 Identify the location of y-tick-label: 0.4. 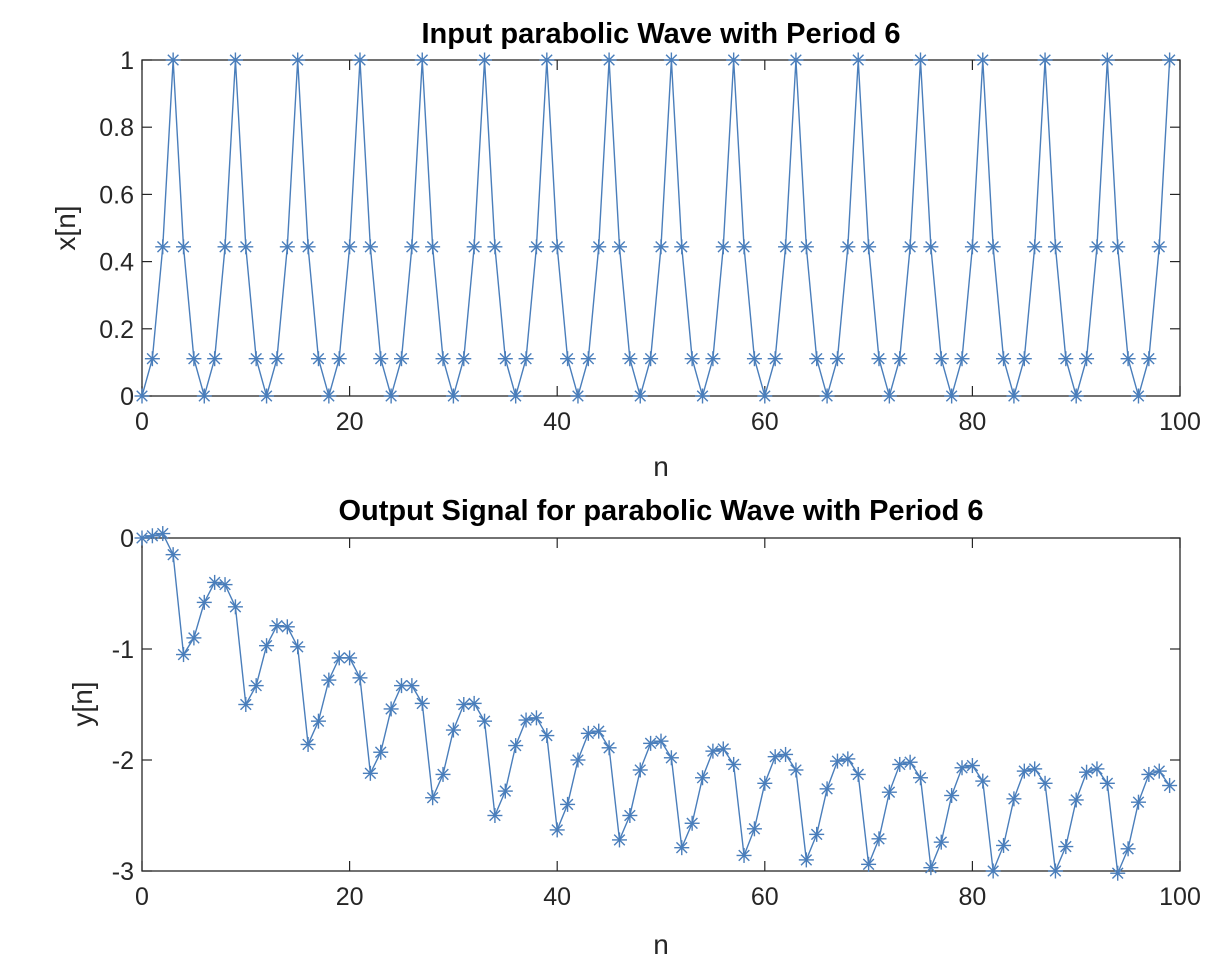
(116, 263).